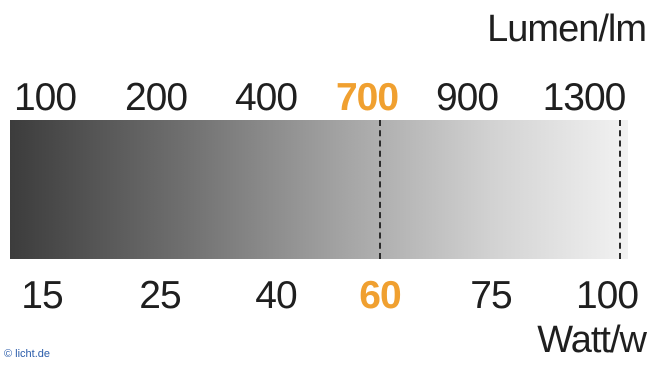 This screenshot has height=368, width=658. What do you see at coordinates (584, 97) in the screenshot?
I see `lumen-tick-1300: 1300` at bounding box center [584, 97].